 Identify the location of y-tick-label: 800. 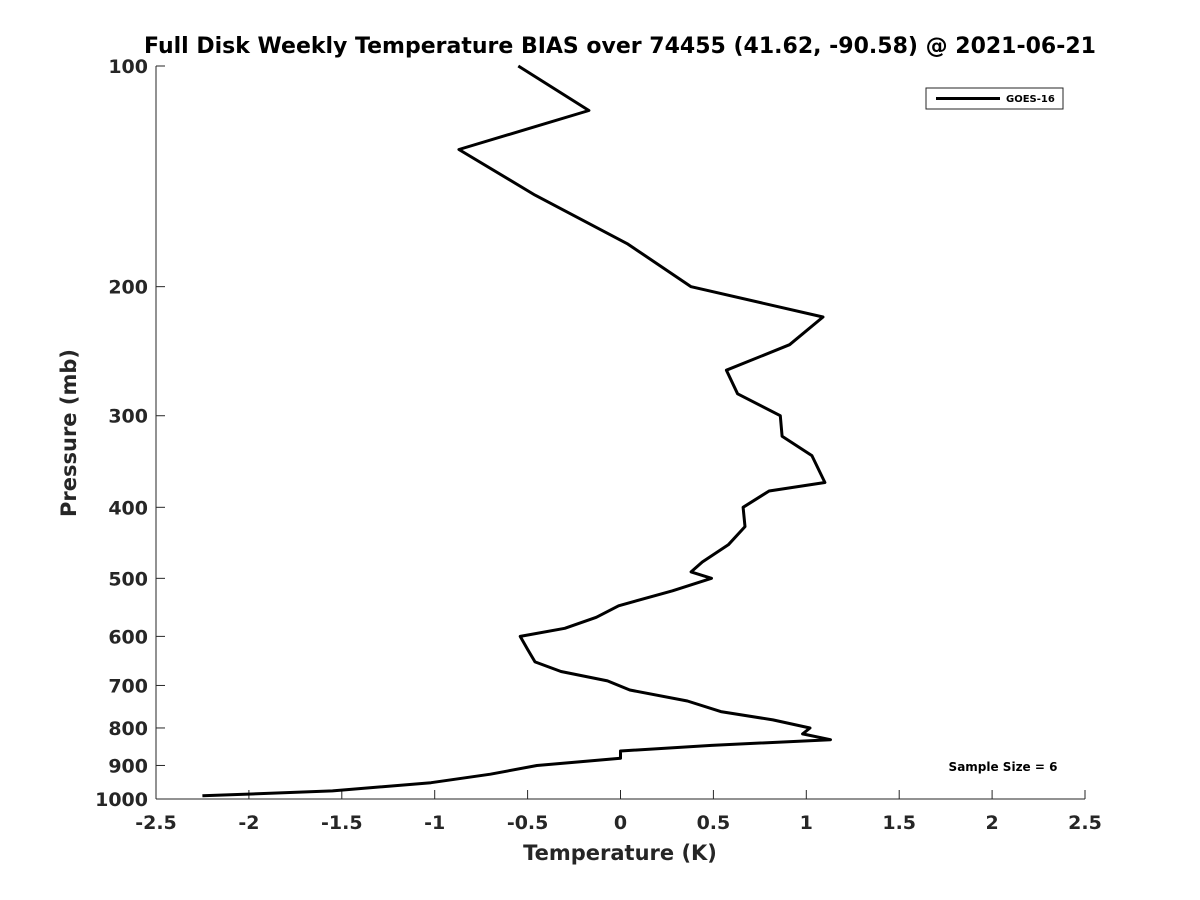
(128, 729).